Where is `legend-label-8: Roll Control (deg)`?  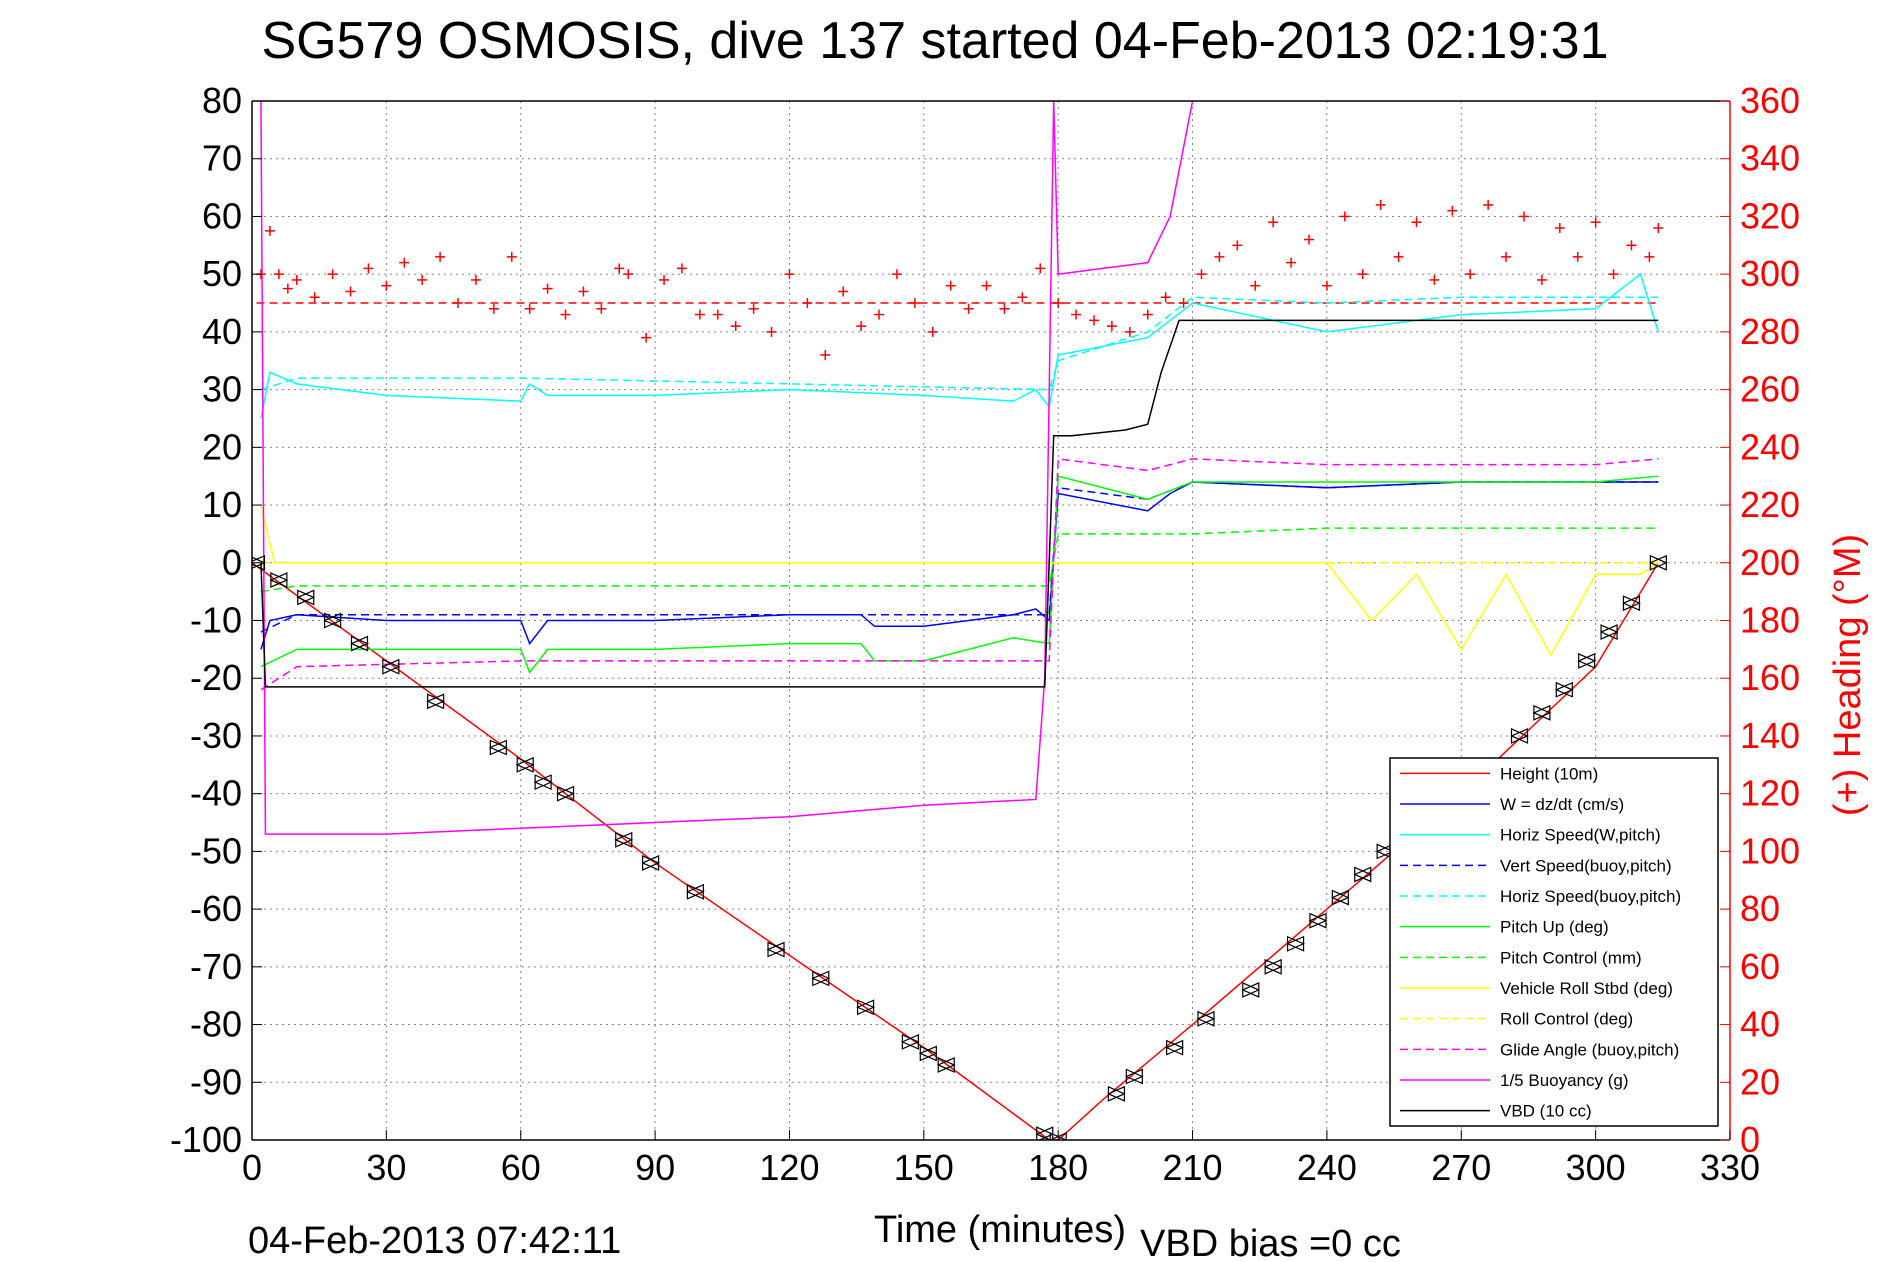
legend-label-8: Roll Control (deg) is located at coordinates (1566, 1019).